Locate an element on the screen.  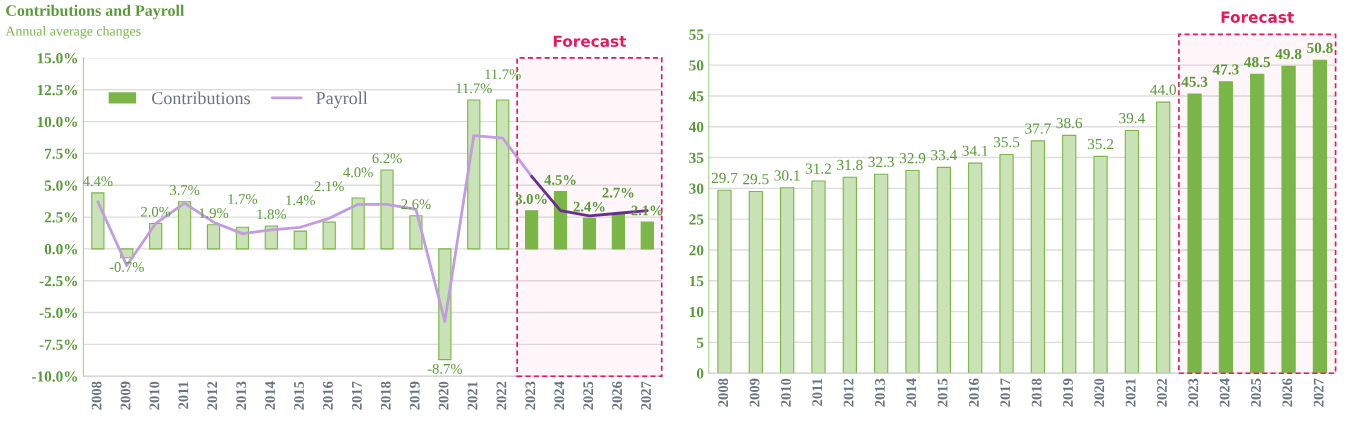
data-label: 2.0% is located at coordinates (156, 211).